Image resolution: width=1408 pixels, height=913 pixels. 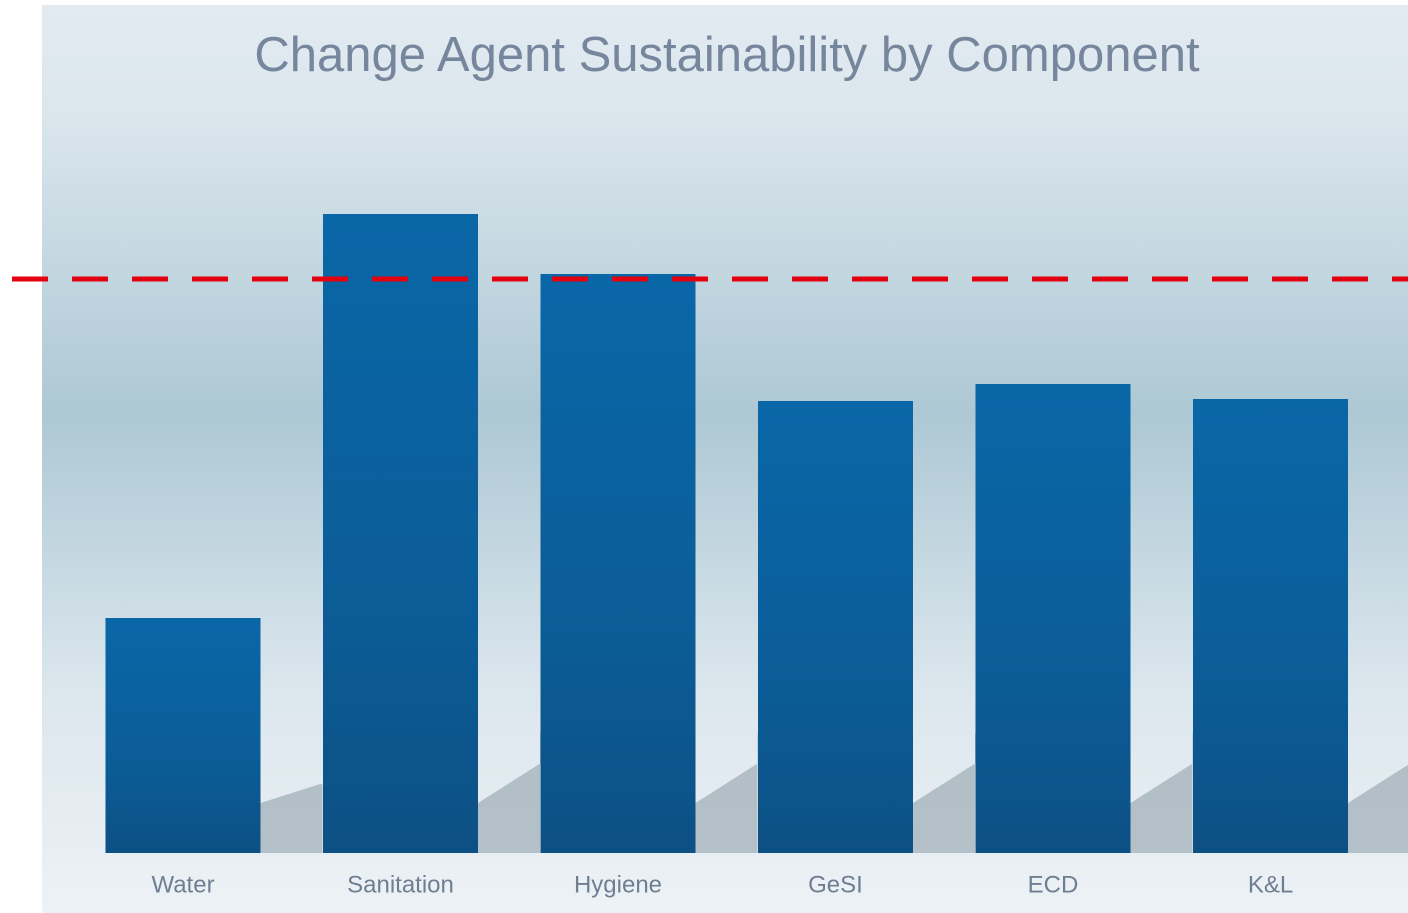 I want to click on x-tick-label: Hygiene, so click(x=618, y=884).